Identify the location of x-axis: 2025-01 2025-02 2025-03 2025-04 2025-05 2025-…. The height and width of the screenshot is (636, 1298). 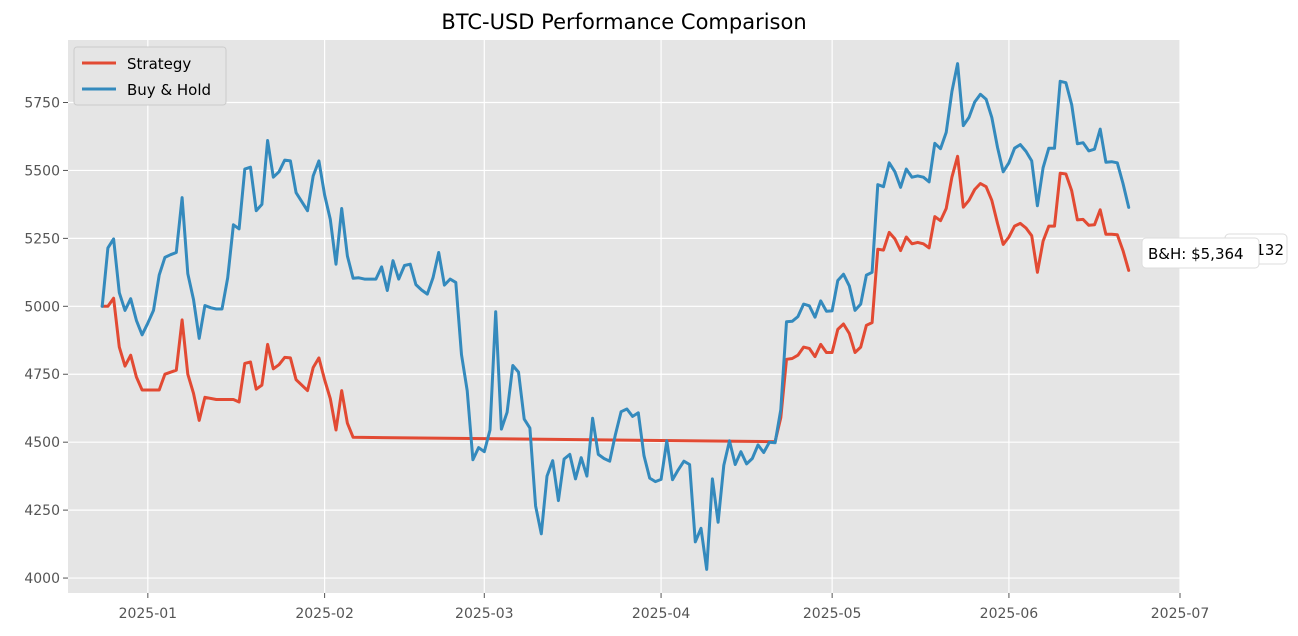
(664, 607).